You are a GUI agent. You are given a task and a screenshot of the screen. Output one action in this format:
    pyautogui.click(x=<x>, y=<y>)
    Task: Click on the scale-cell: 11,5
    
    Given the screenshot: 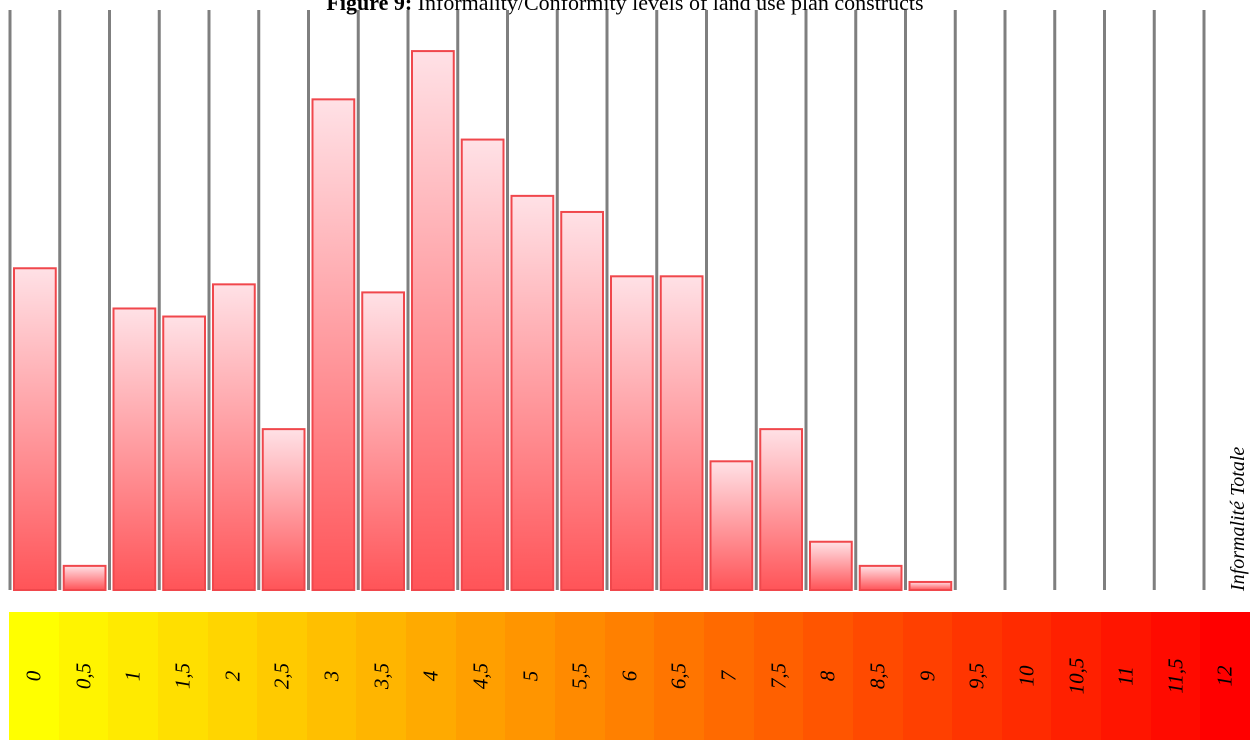 What is the action you would take?
    pyautogui.click(x=1175, y=676)
    